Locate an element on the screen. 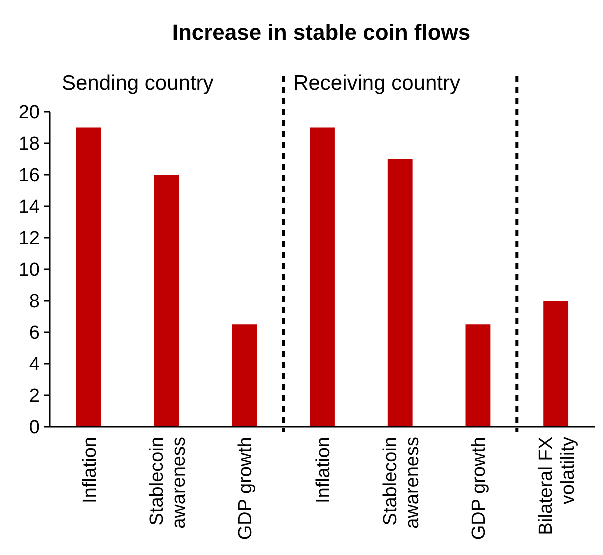  y-tick-label: 18 is located at coordinates (29, 145).